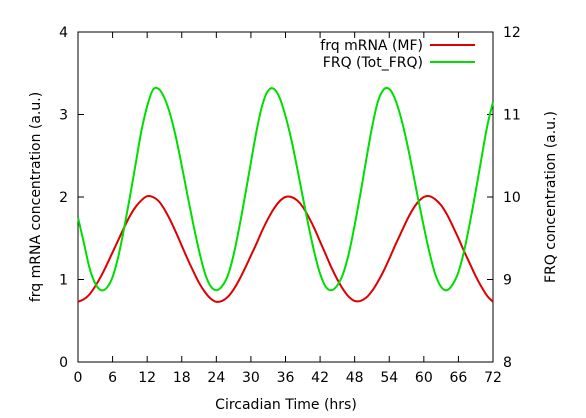  Describe the element at coordinates (512, 33) in the screenshot. I see `y2-tick-label: 12` at that location.